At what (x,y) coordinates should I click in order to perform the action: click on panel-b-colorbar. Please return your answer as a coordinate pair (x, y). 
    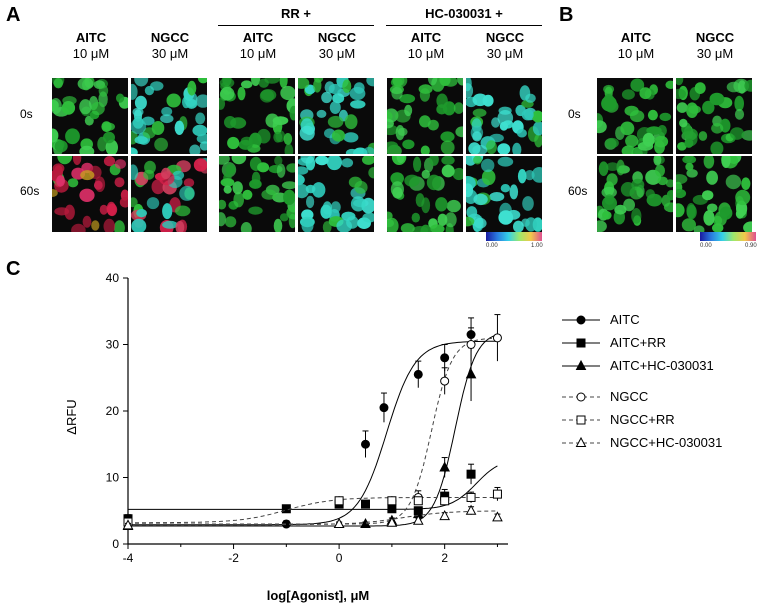
    Looking at the image, I should click on (728, 236).